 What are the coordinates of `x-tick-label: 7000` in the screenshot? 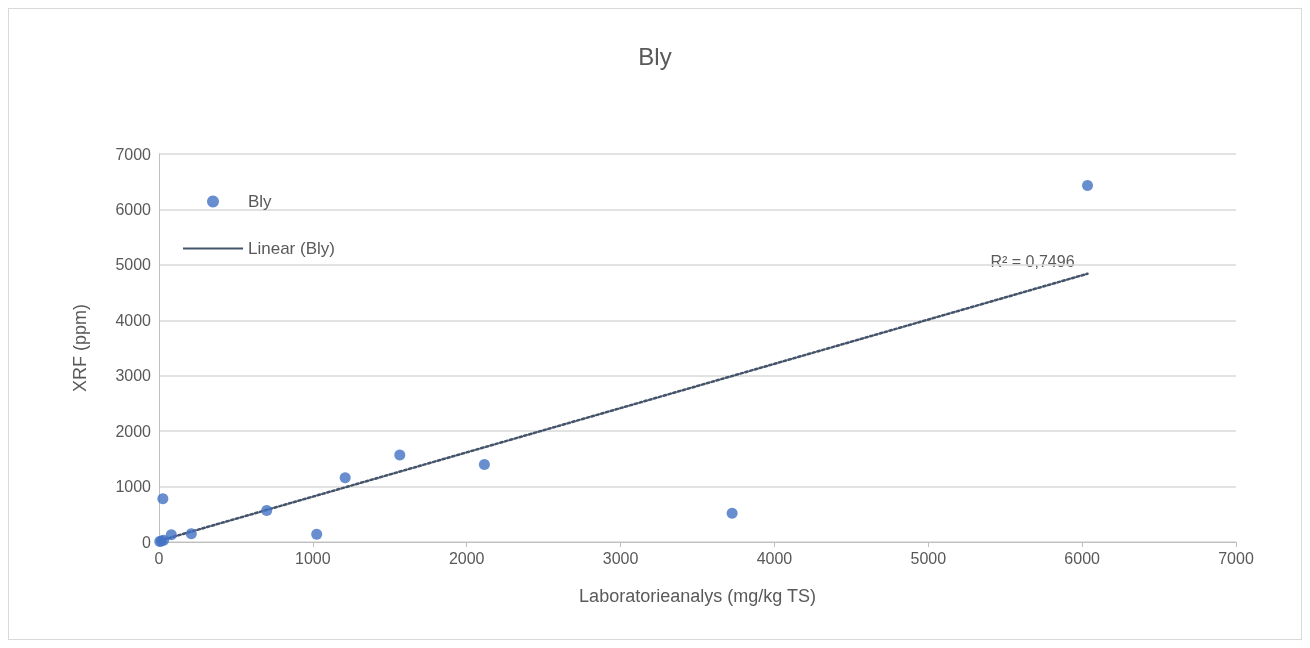 It's located at (1236, 558).